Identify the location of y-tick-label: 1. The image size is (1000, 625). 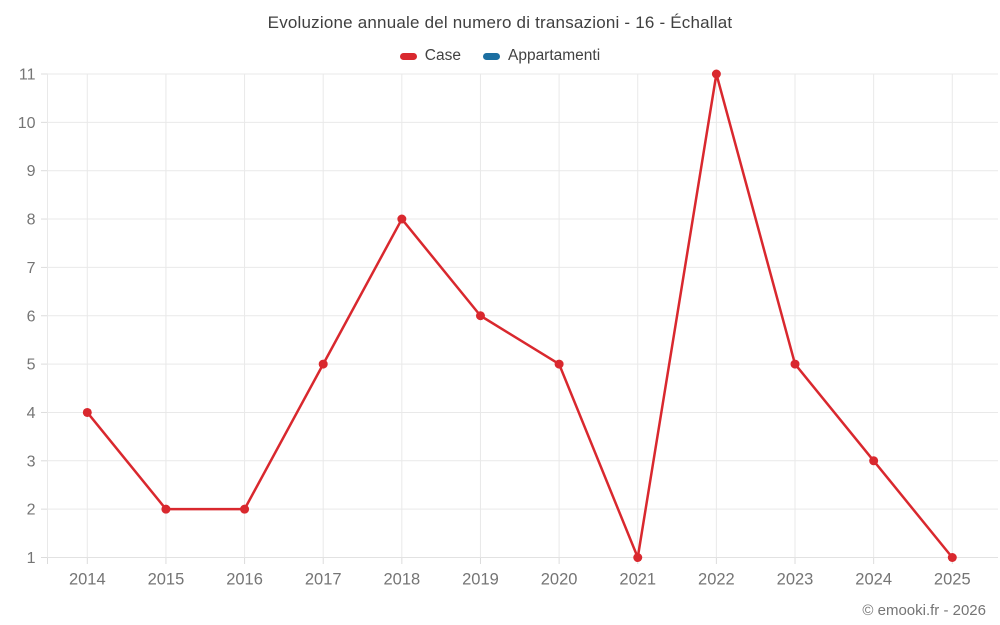
(31, 558).